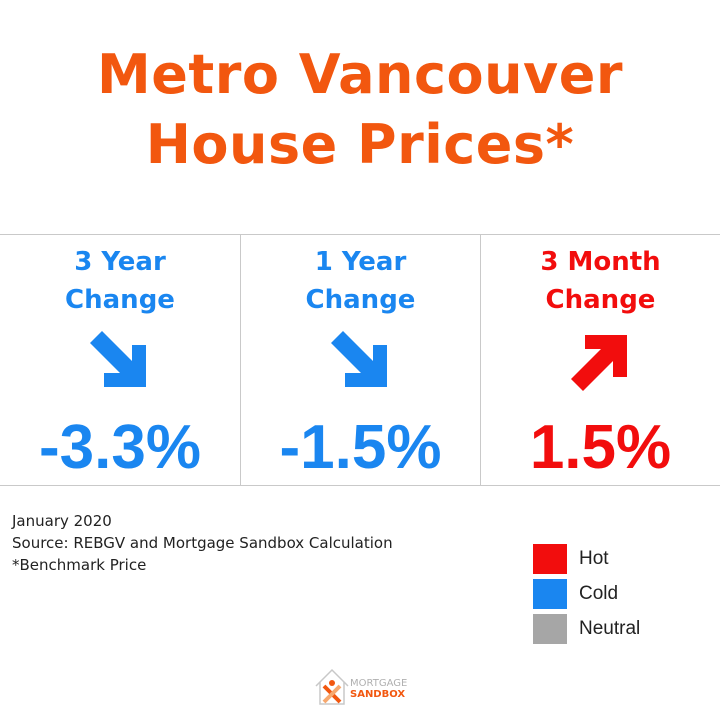 Image resolution: width=720 pixels, height=720 pixels. Describe the element at coordinates (600, 281) in the screenshot. I see `card-label: 3 Month Change` at that location.